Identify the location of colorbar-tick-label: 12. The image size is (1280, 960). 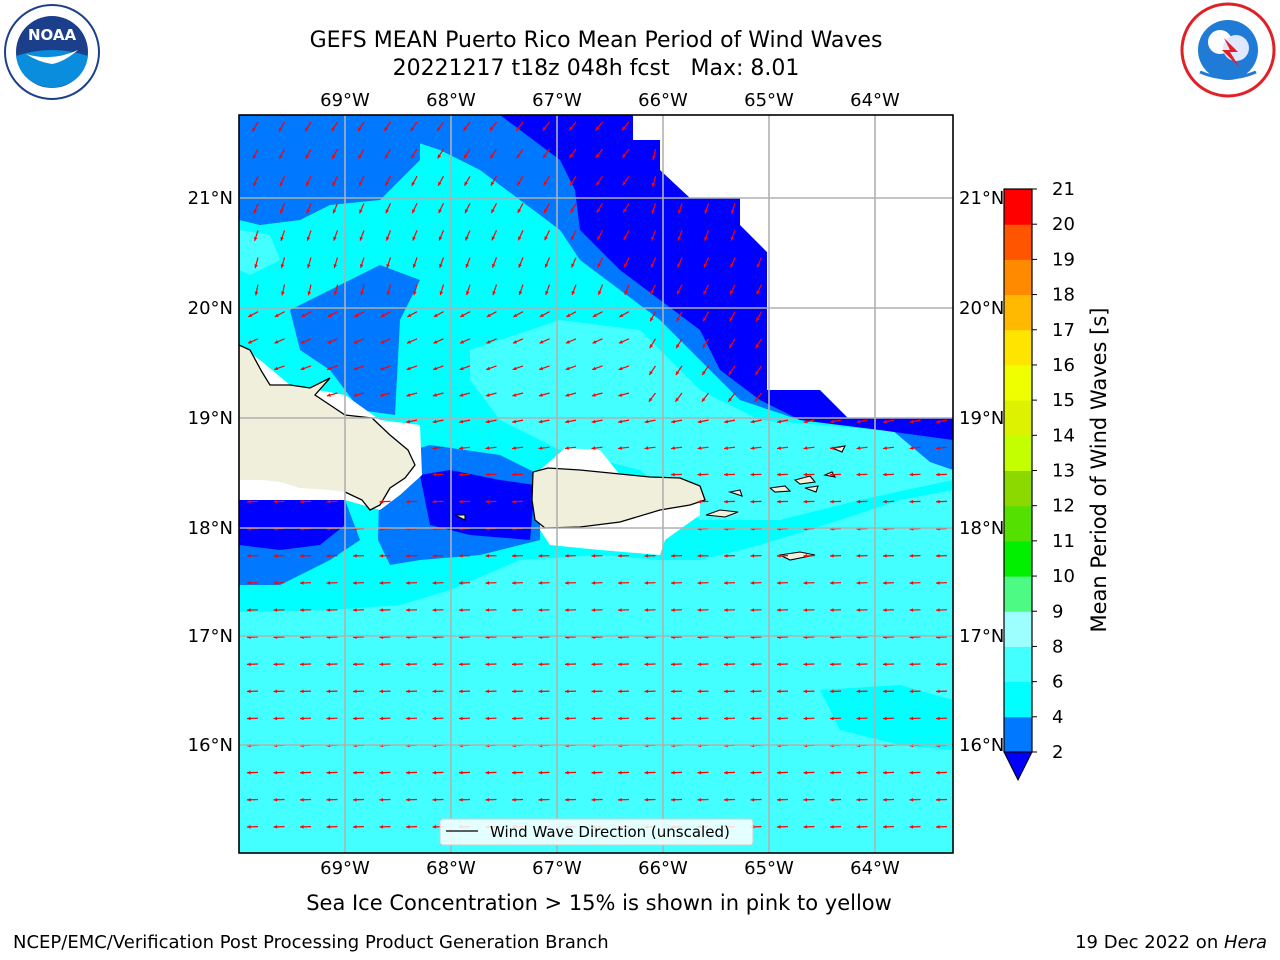
(1063, 506).